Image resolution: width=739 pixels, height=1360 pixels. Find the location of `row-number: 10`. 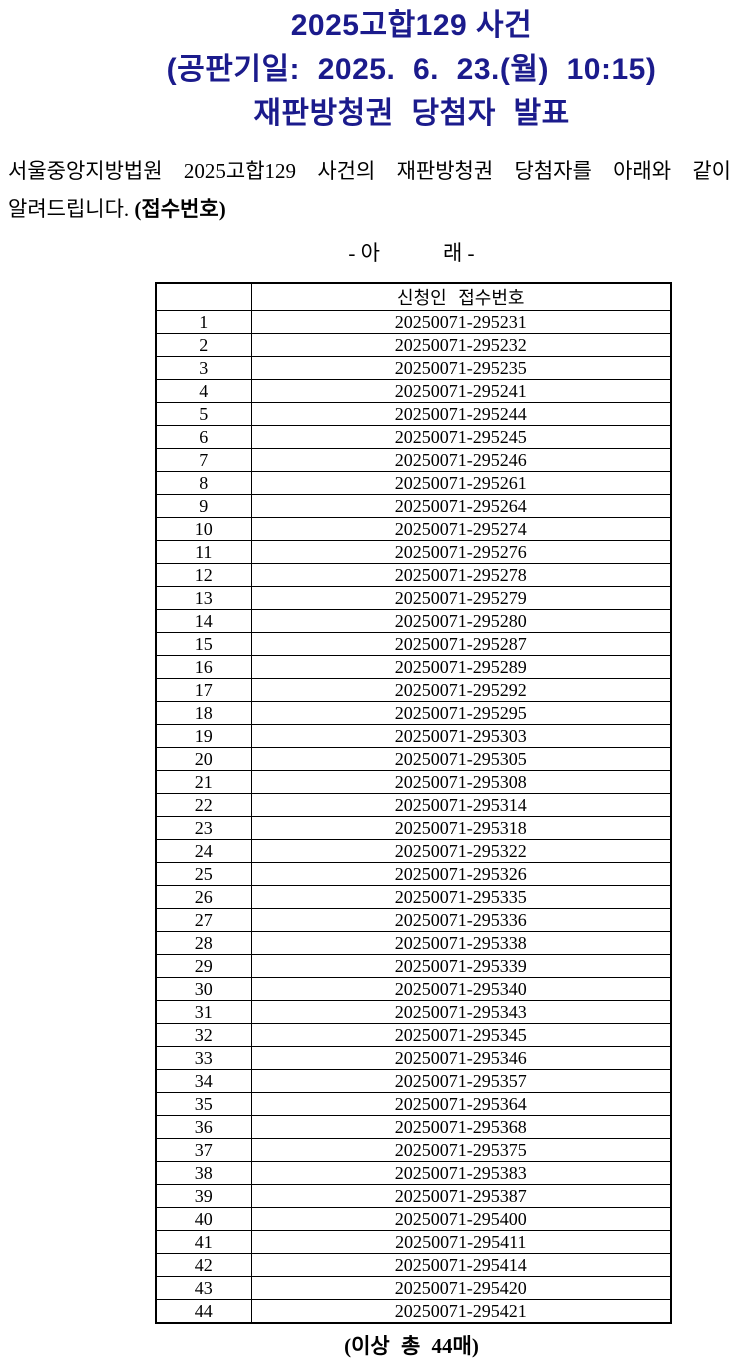

row-number: 10 is located at coordinates (203, 529).